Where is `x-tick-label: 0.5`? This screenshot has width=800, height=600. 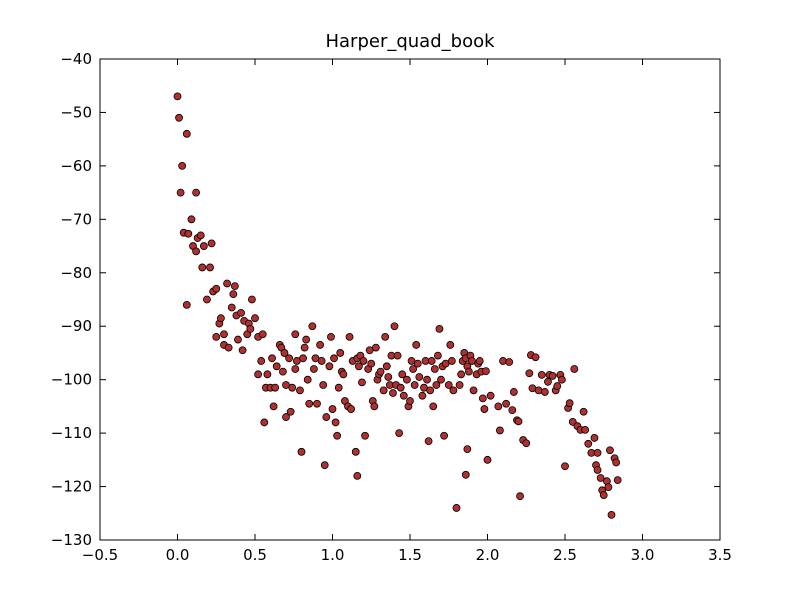
x-tick-label: 0.5 is located at coordinates (255, 555).